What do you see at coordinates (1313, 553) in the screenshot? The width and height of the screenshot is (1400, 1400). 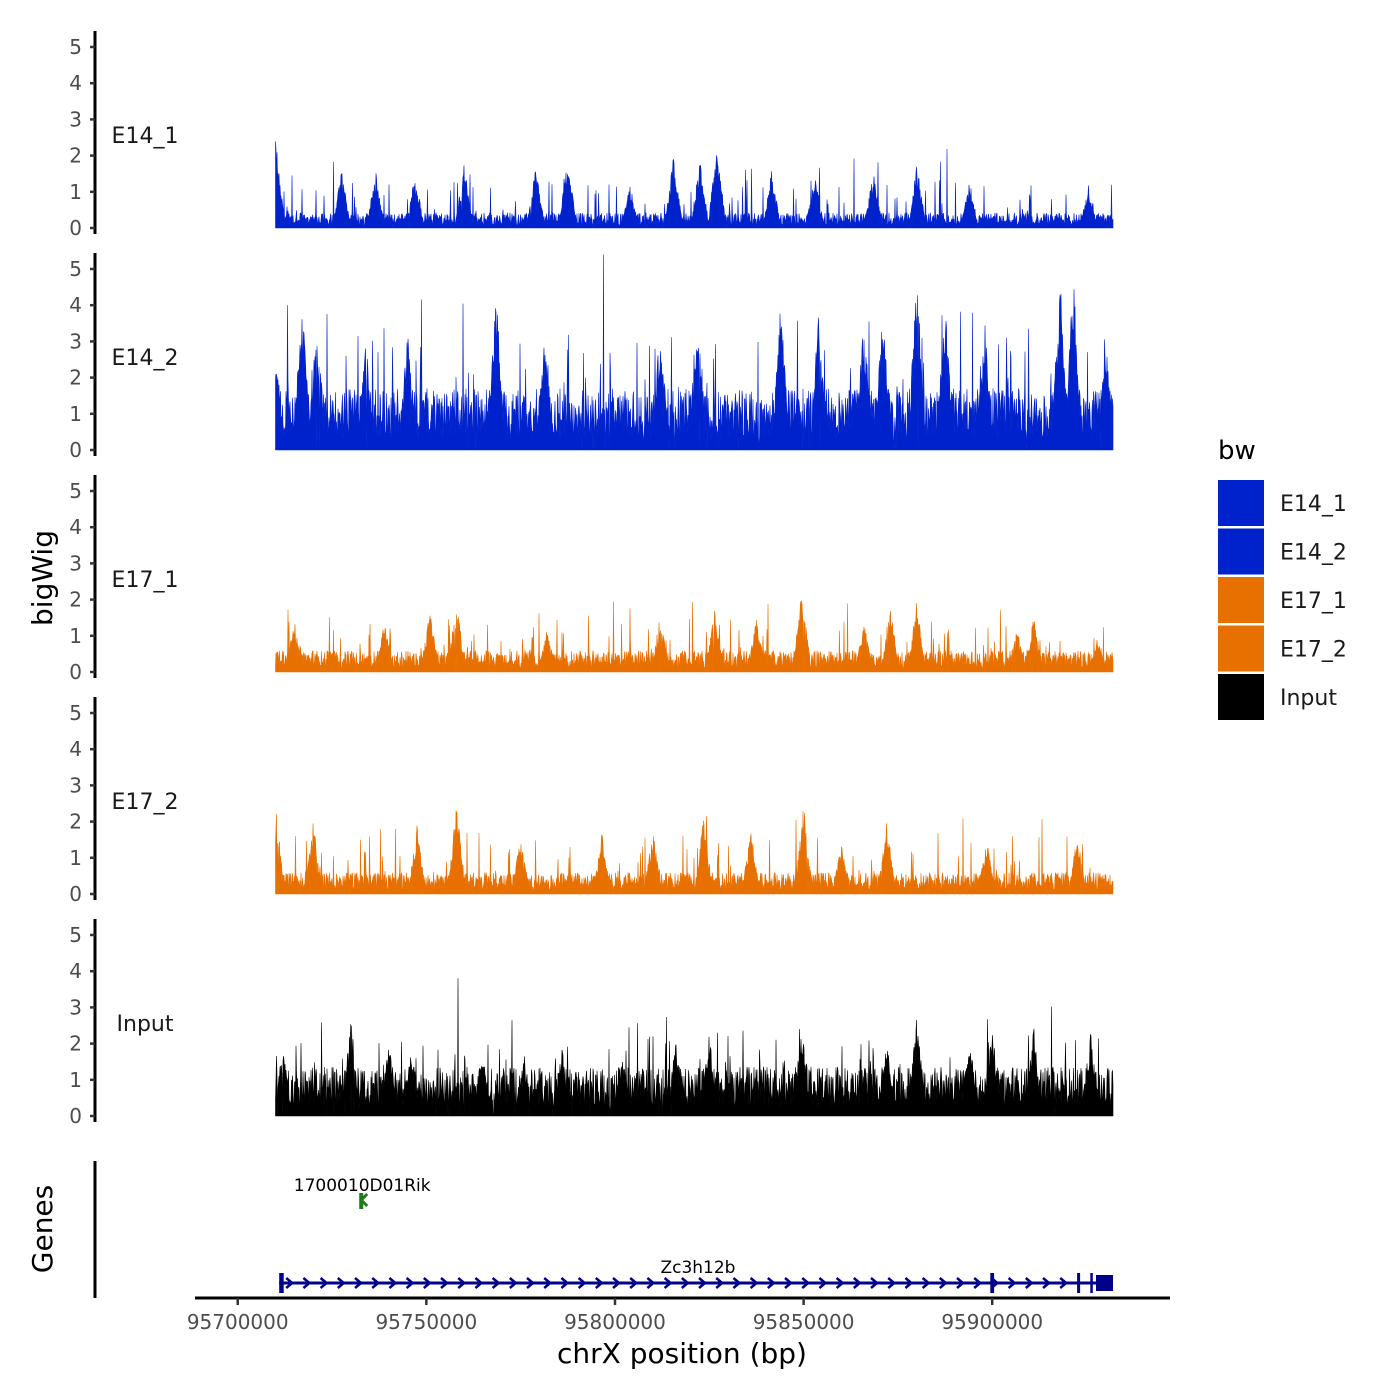 I see `legend-label-E14_2: E14_2` at bounding box center [1313, 553].